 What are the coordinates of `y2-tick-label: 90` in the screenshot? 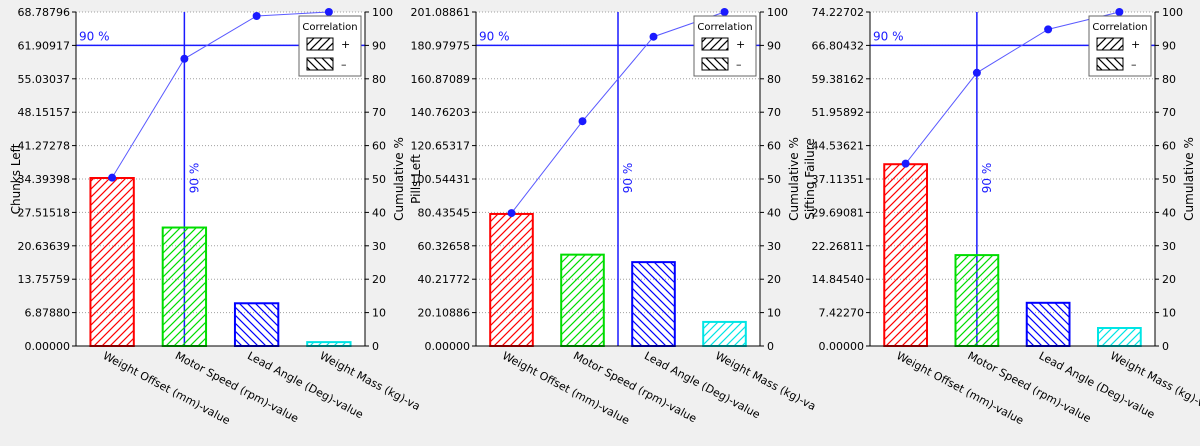 It's located at (379, 45).